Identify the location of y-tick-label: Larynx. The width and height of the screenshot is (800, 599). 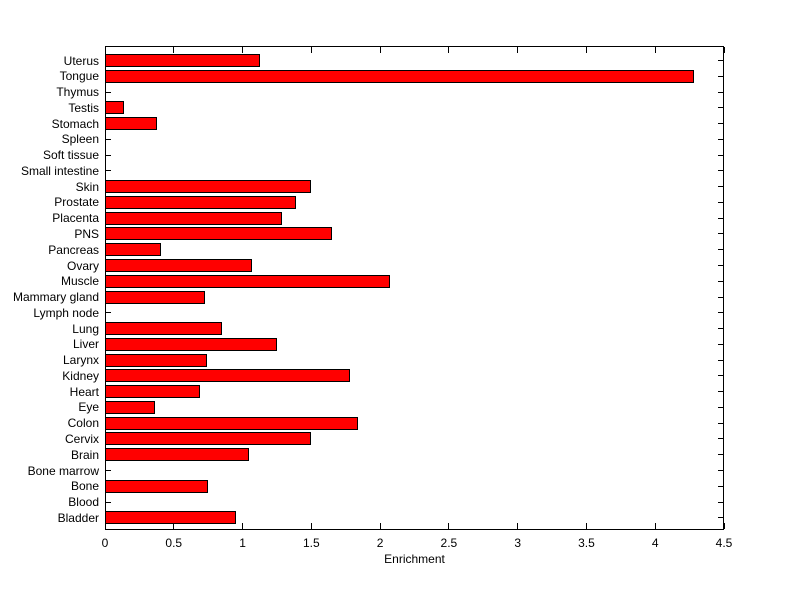
(80, 360).